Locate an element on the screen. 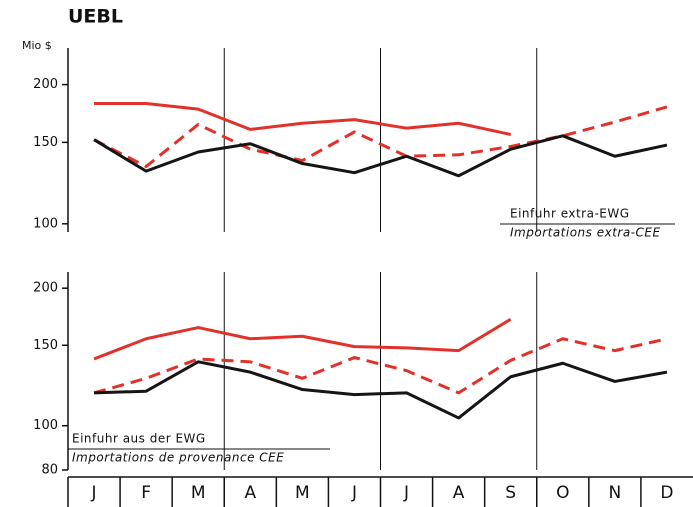 The width and height of the screenshot is (693, 507). x-tick-label: S is located at coordinates (510, 493).